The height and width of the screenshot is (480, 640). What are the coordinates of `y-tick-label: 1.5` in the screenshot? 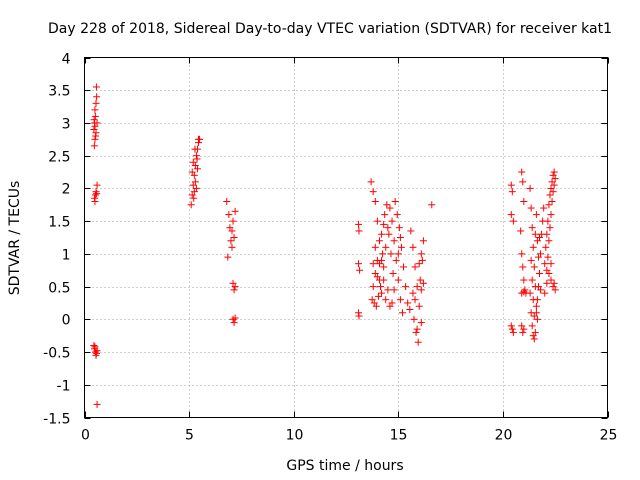 It's located at (59, 223).